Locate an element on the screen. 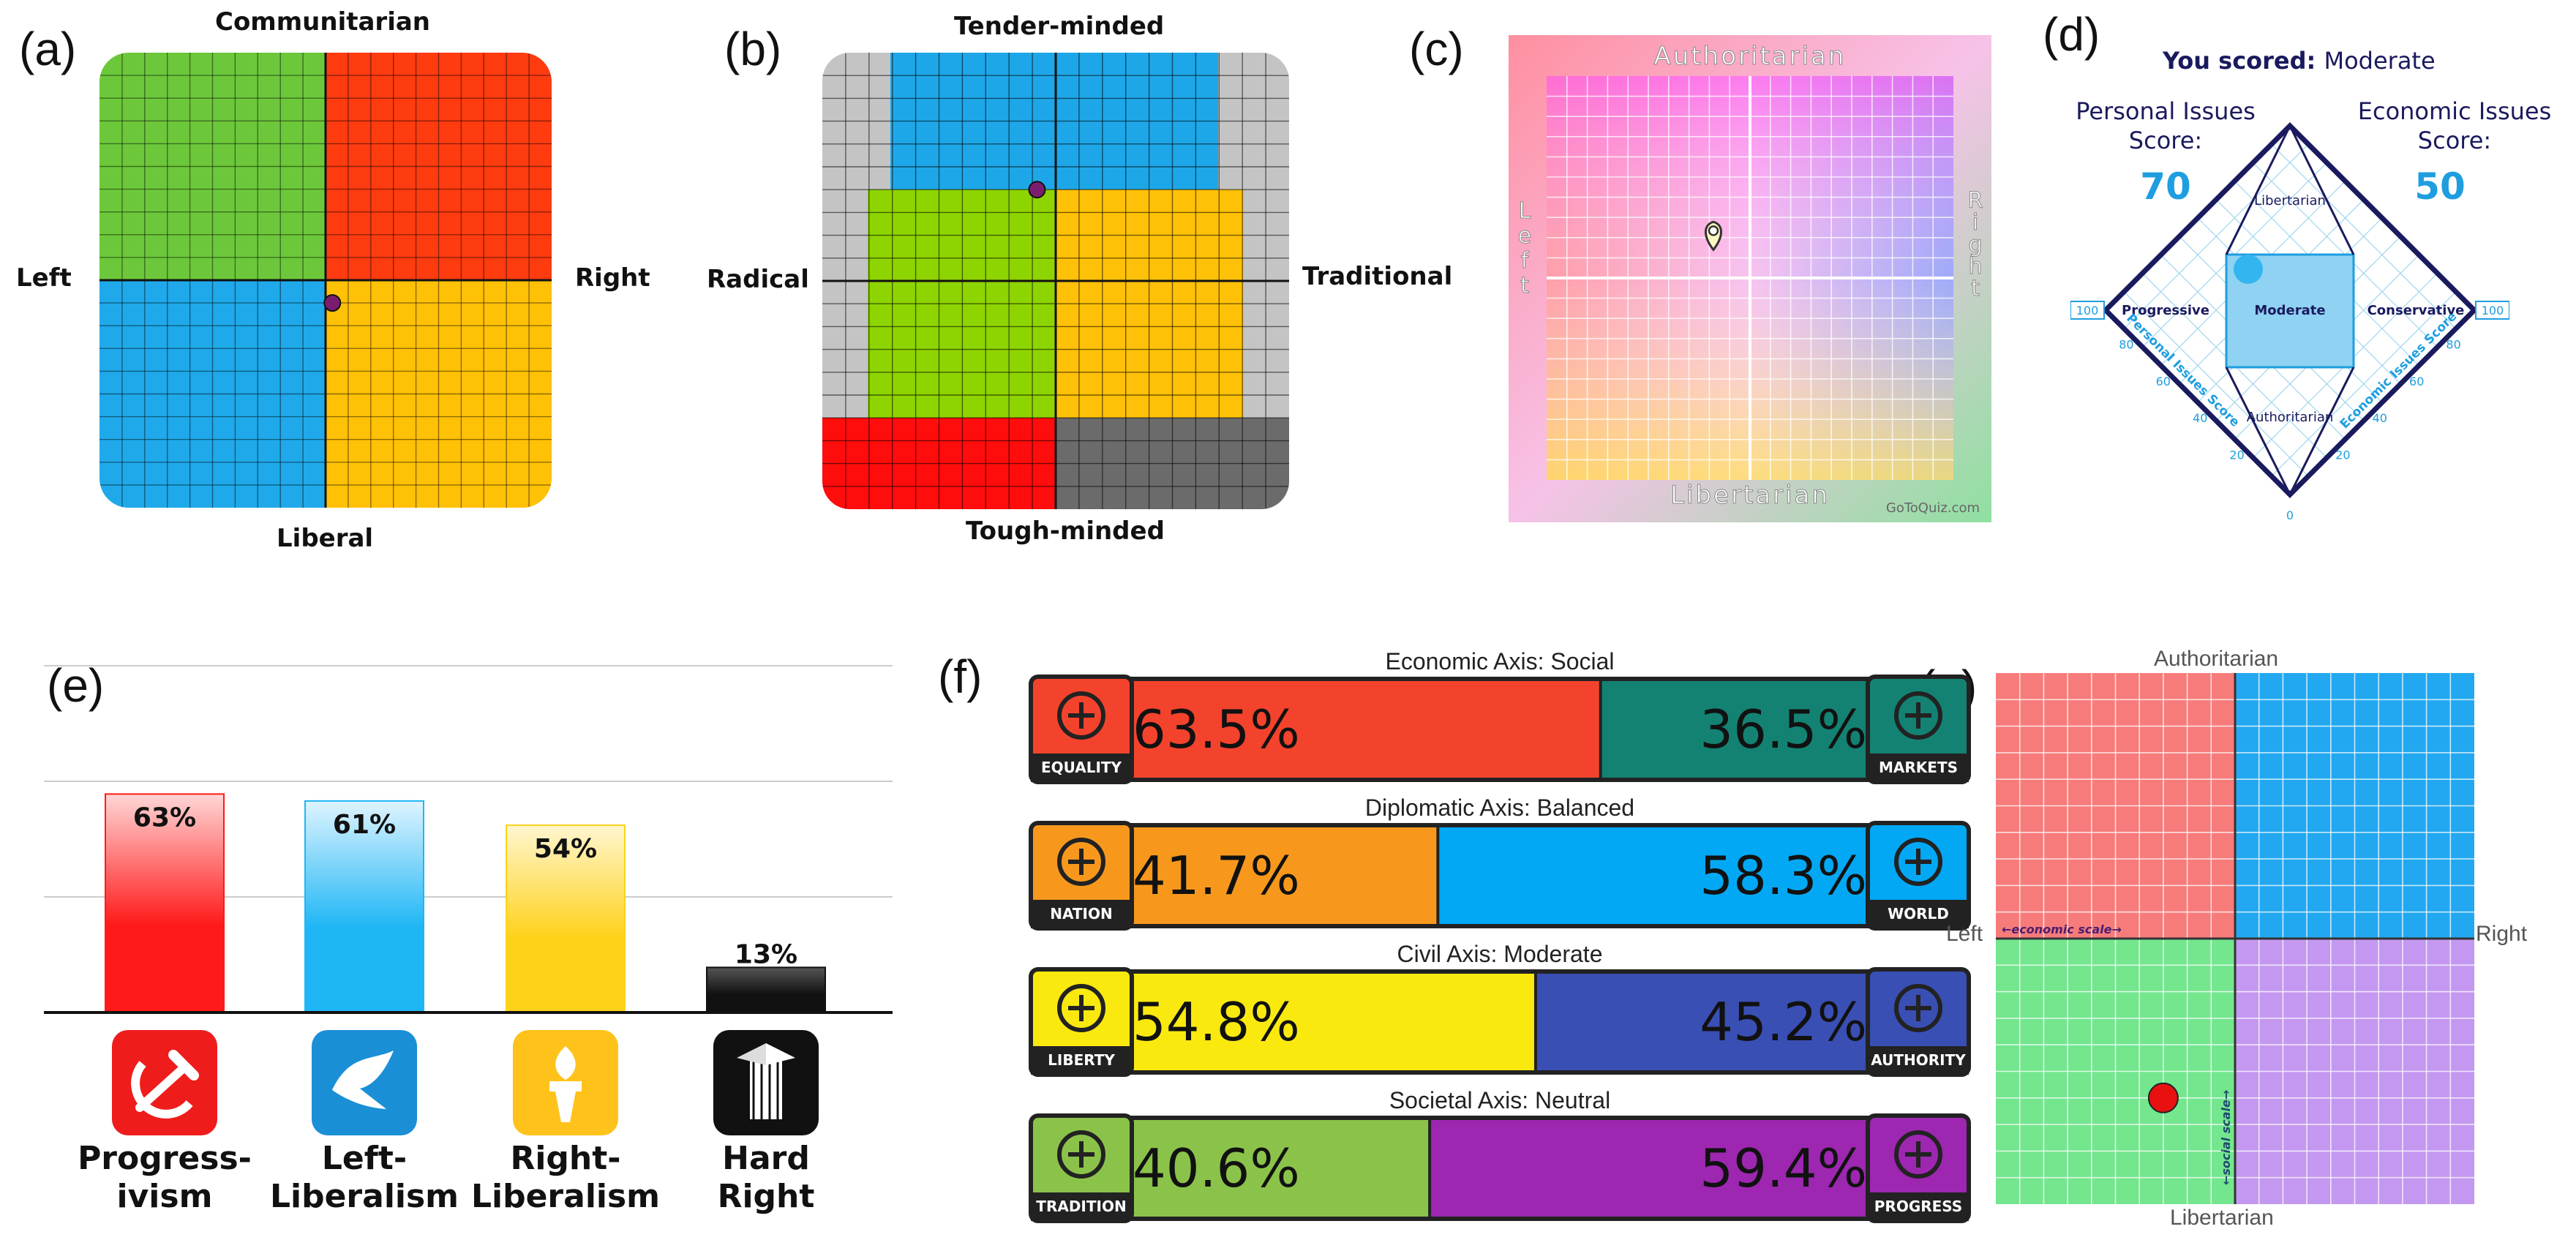 The width and height of the screenshot is (2576, 1240). icon-label: NATION is located at coordinates (1081, 914).